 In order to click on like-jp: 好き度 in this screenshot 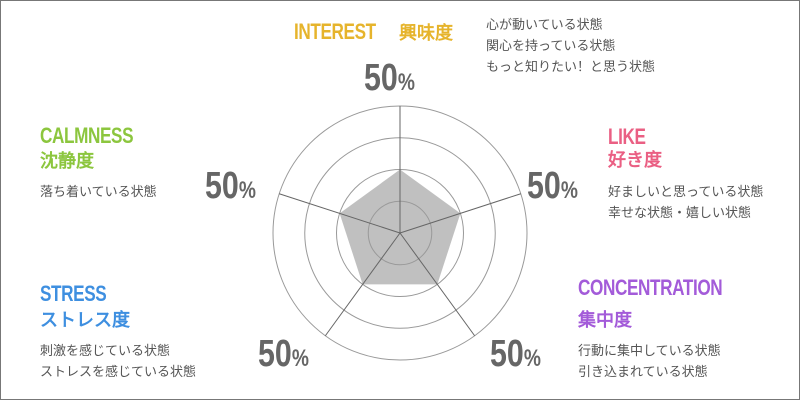, I will do `click(635, 160)`.